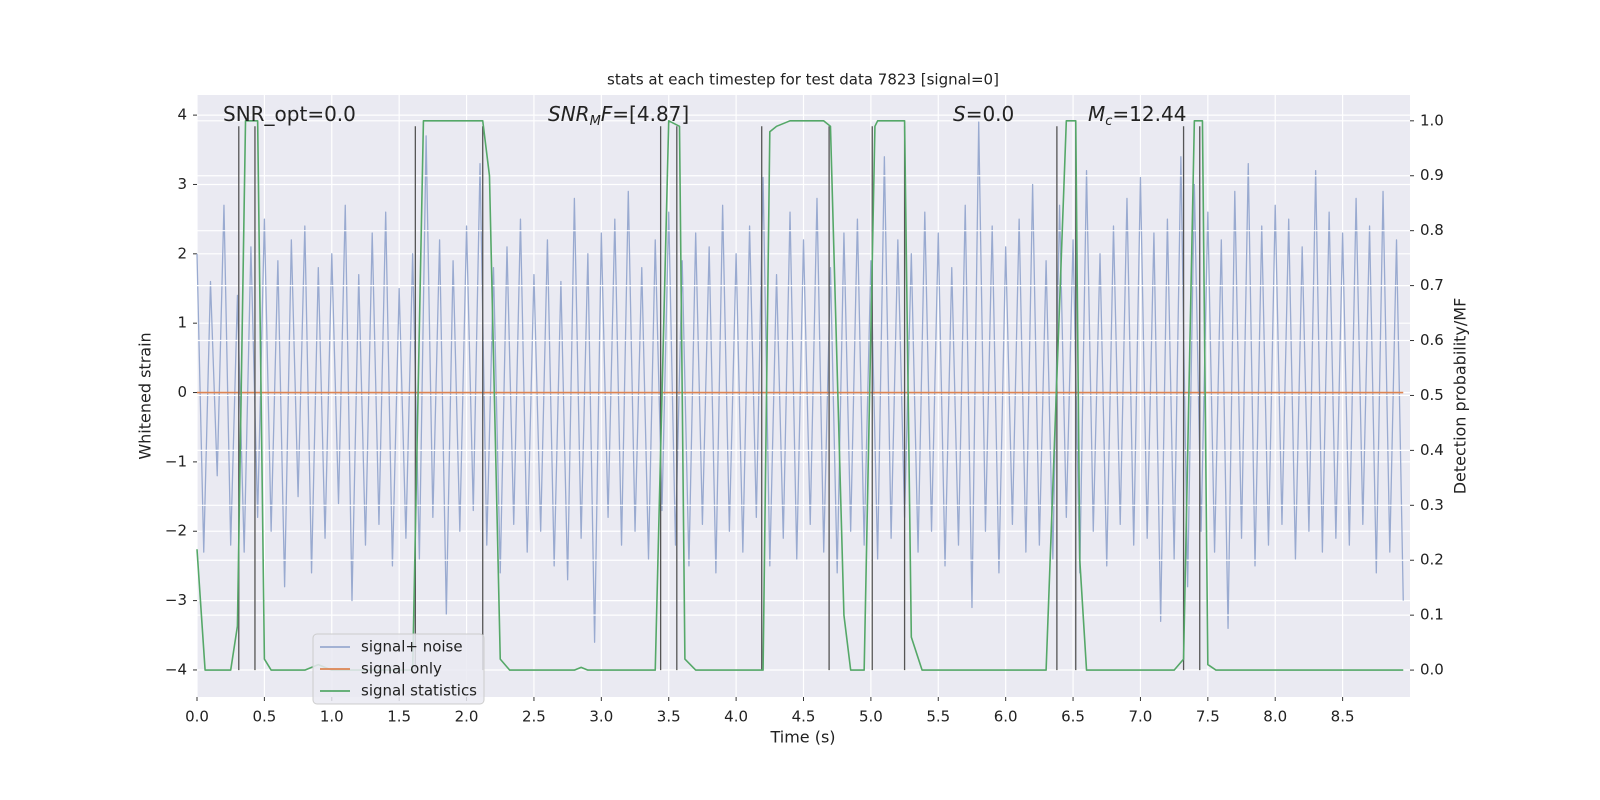  I want to click on y2-tick-label: 0.8, so click(1432, 230).